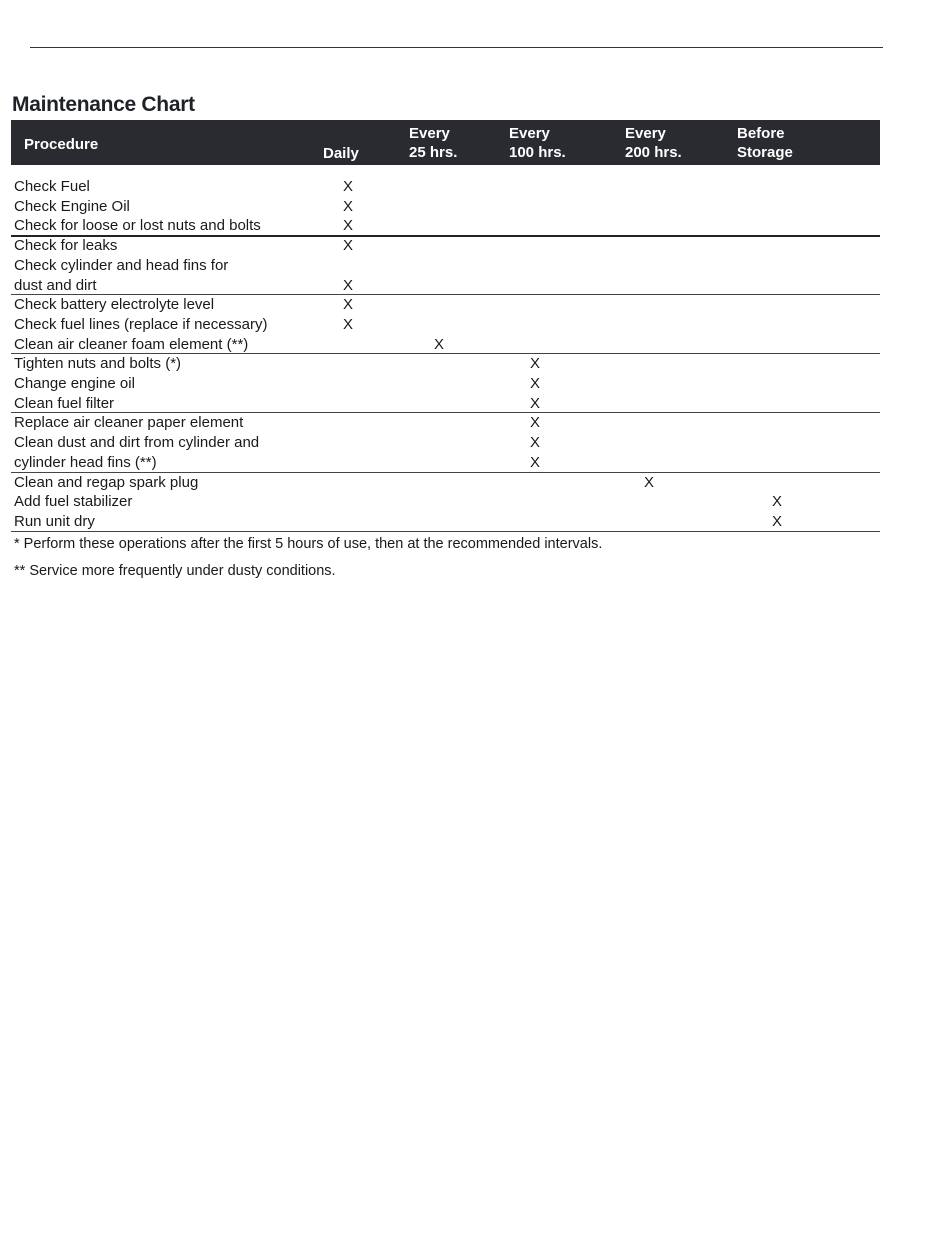 This screenshot has width=950, height=1248. Describe the element at coordinates (121, 265) in the screenshot. I see `table-row-procedure: Check cylinder and head fins for` at that location.